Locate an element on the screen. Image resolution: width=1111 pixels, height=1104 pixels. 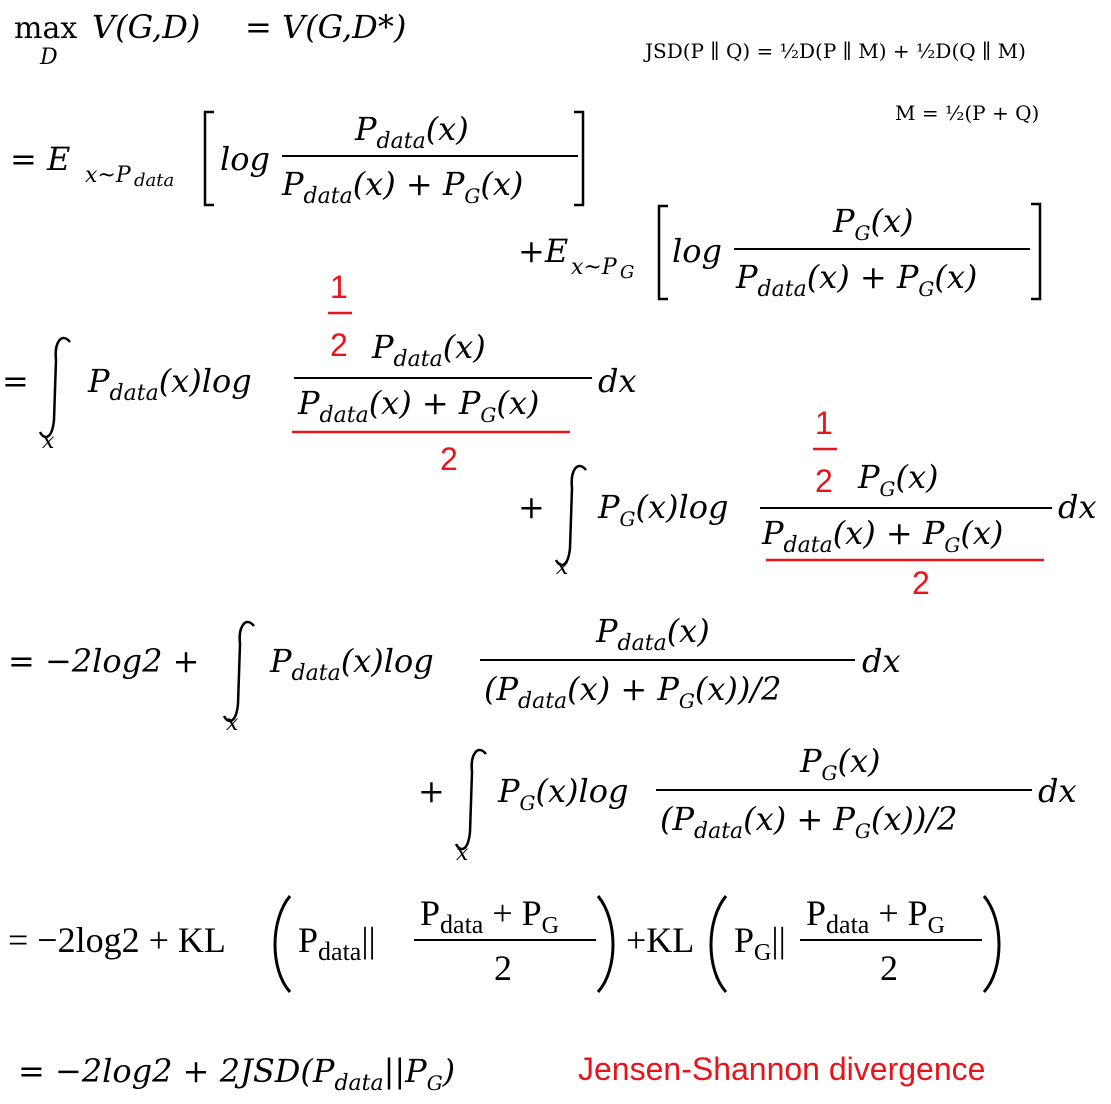
kl-arg: PG|| is located at coordinates (760, 943).